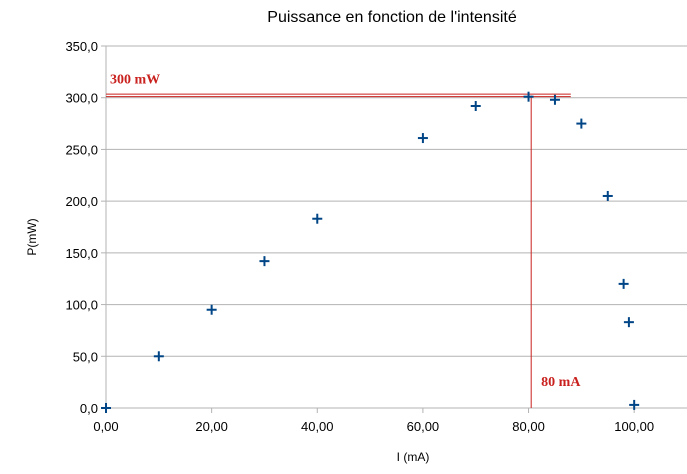 The height and width of the screenshot is (474, 687). What do you see at coordinates (135, 80) in the screenshot?
I see `annotation-300mw-label: 300 mW` at bounding box center [135, 80].